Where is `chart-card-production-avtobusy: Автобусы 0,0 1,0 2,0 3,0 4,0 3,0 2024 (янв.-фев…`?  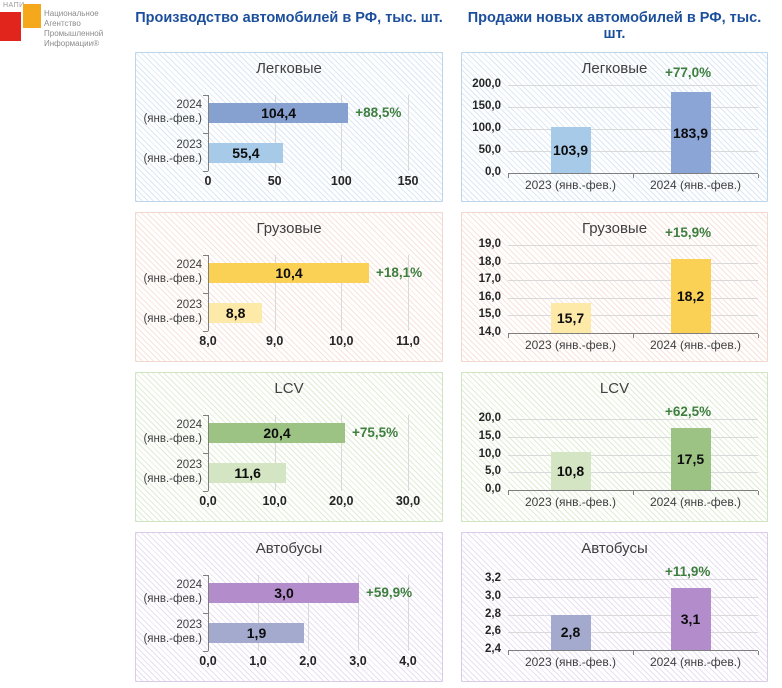 chart-card-production-avtobusy: Автобусы 0,0 1,0 2,0 3,0 4,0 3,0 2024 (янв.-фев… is located at coordinates (289, 607).